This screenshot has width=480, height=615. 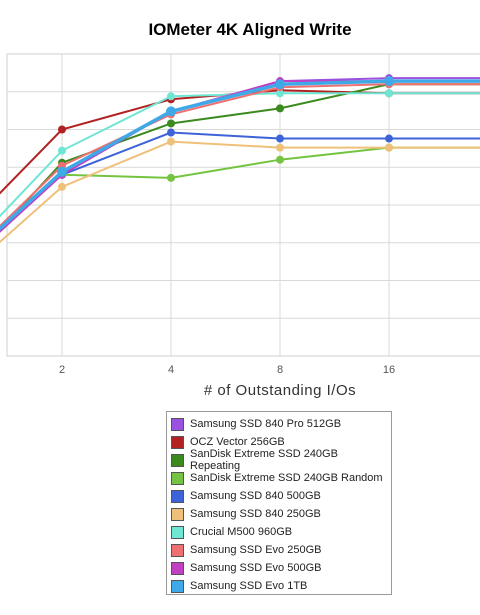 I want to click on legend-label: SanDisk Extreme SSD 240GB Repeating, so click(x=264, y=460).